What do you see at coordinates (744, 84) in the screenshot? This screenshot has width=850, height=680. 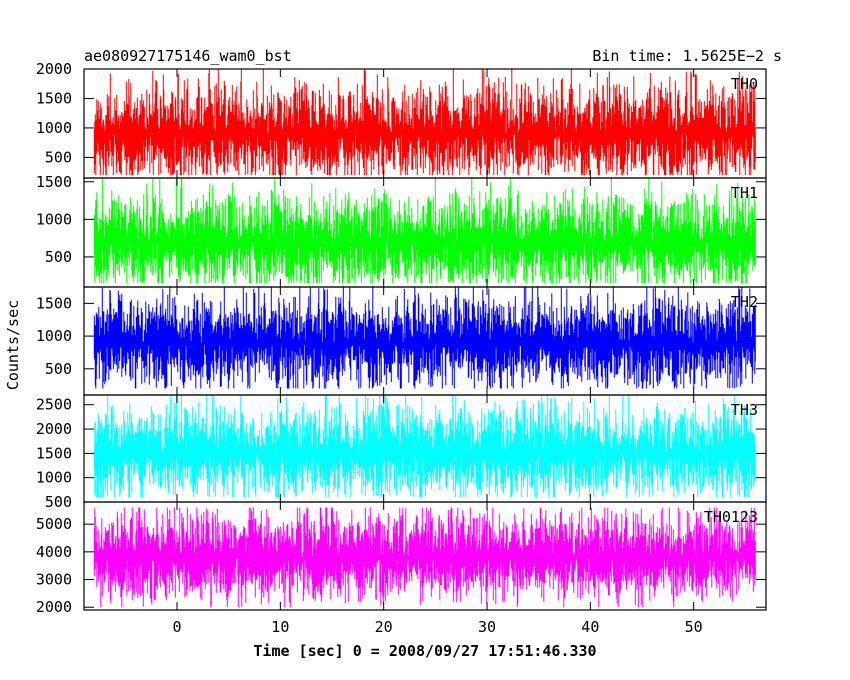 I see `panel-label: TH0` at bounding box center [744, 84].